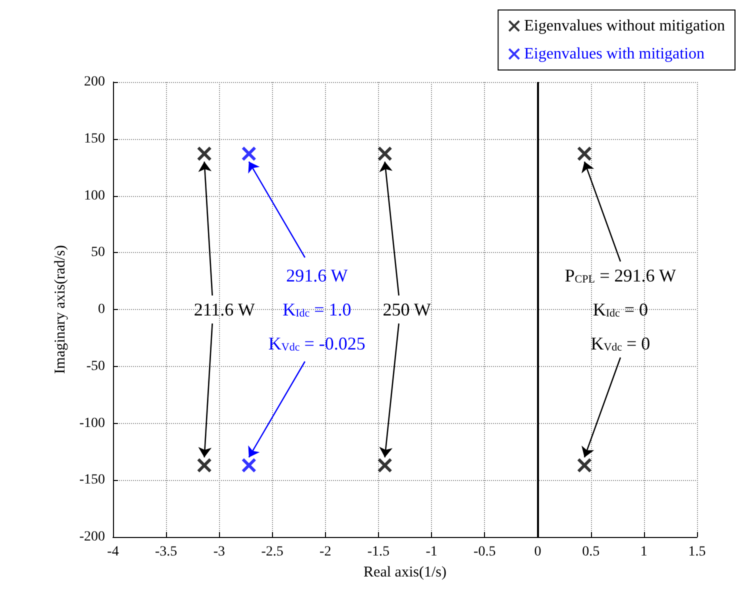 The width and height of the screenshot is (755, 593). What do you see at coordinates (94, 138) in the screenshot?
I see `y-tick-label: 150` at bounding box center [94, 138].